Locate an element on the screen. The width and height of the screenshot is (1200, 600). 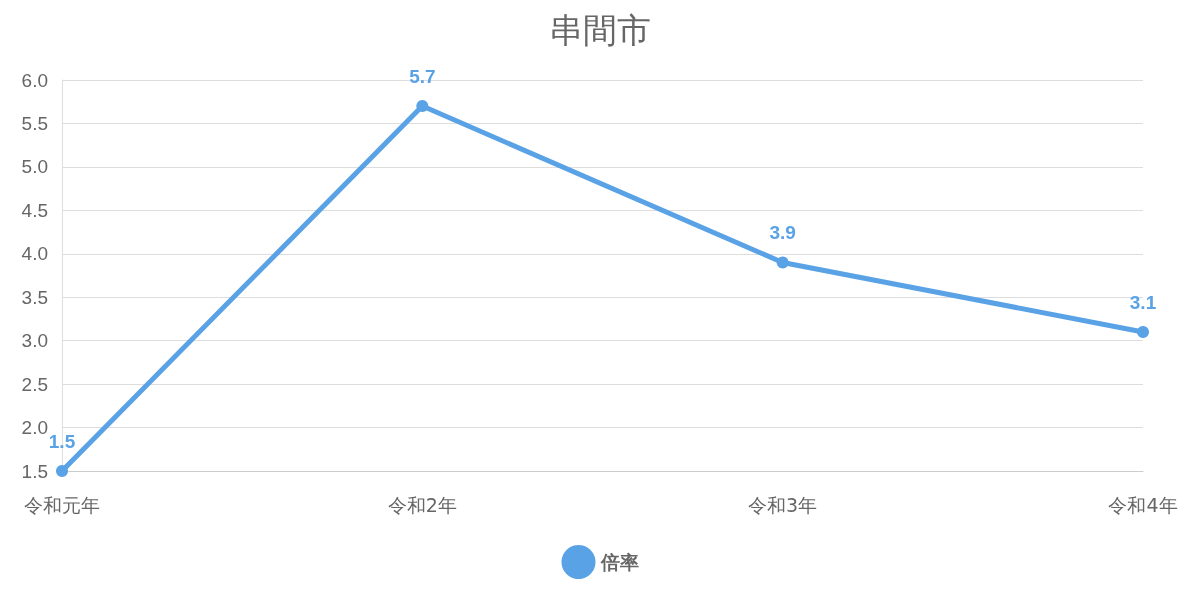
y-tick-label: 5.5 is located at coordinates (34, 123).